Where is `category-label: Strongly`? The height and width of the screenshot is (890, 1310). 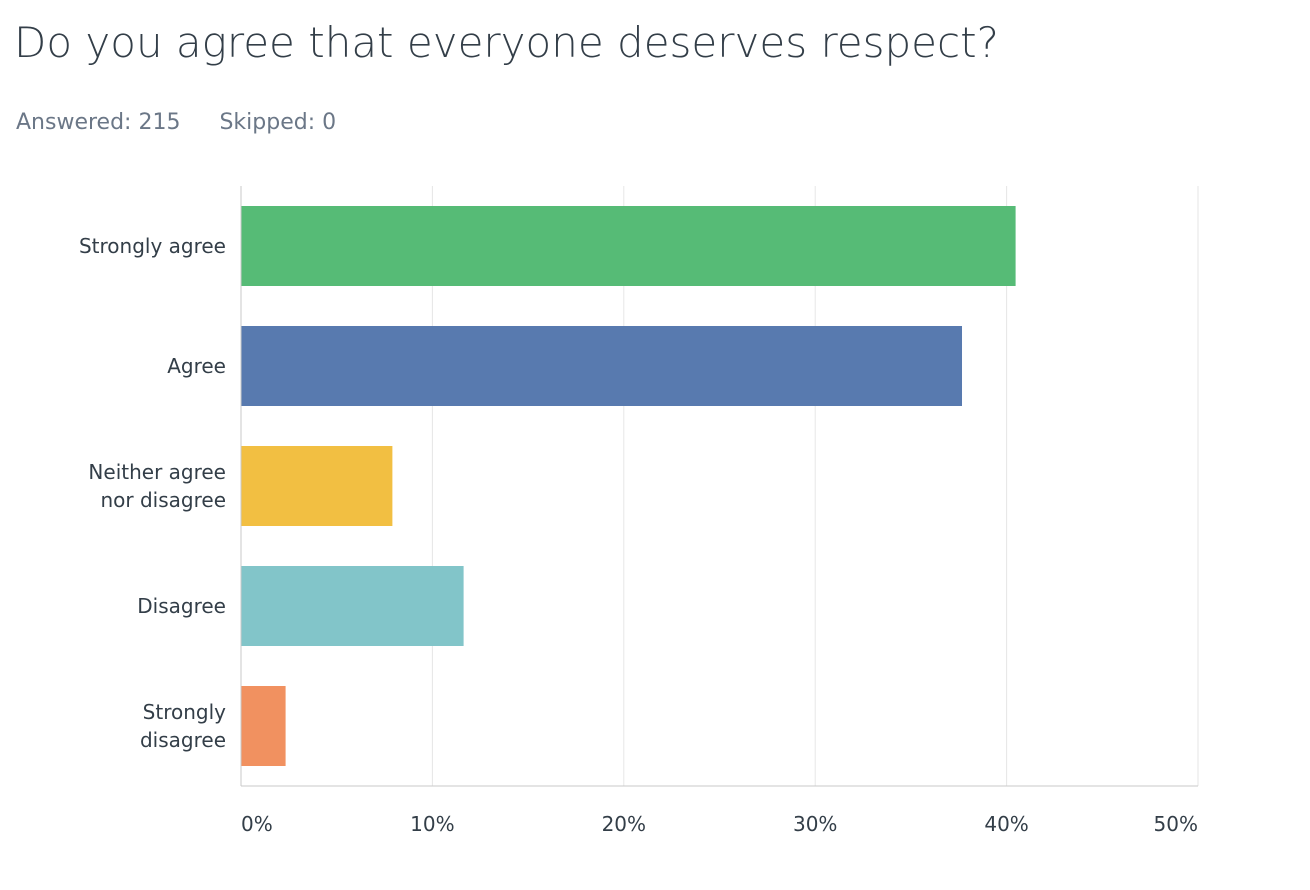 category-label: Strongly is located at coordinates (184, 712).